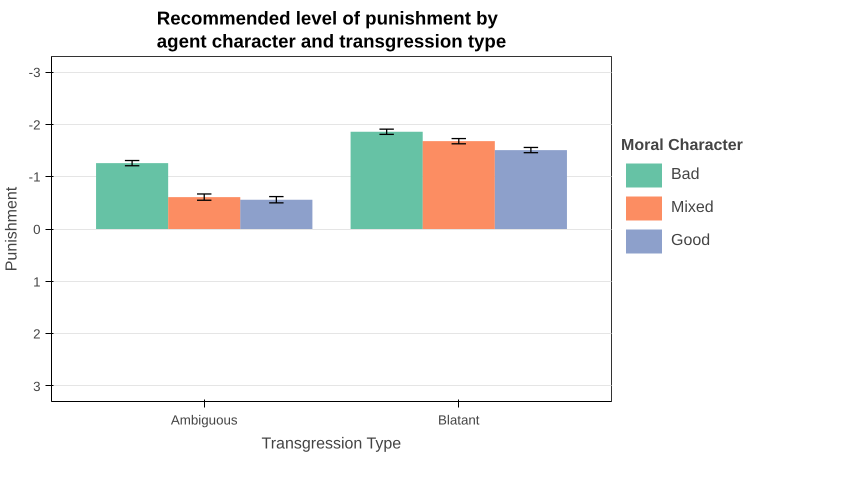  Describe the element at coordinates (34, 124) in the screenshot. I see `y-tick-label: -2` at that location.